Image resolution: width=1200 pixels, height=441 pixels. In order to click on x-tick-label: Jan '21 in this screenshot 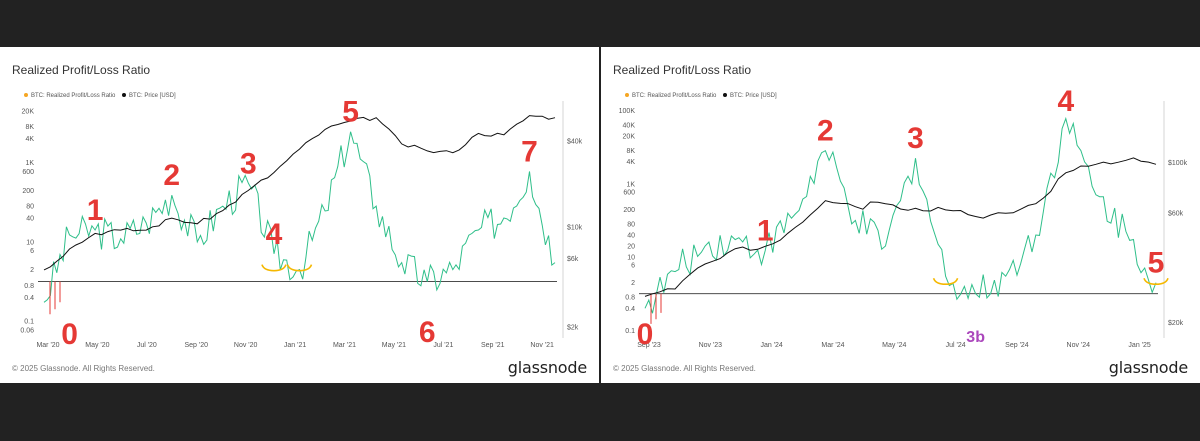, I will do `click(295, 345)`.